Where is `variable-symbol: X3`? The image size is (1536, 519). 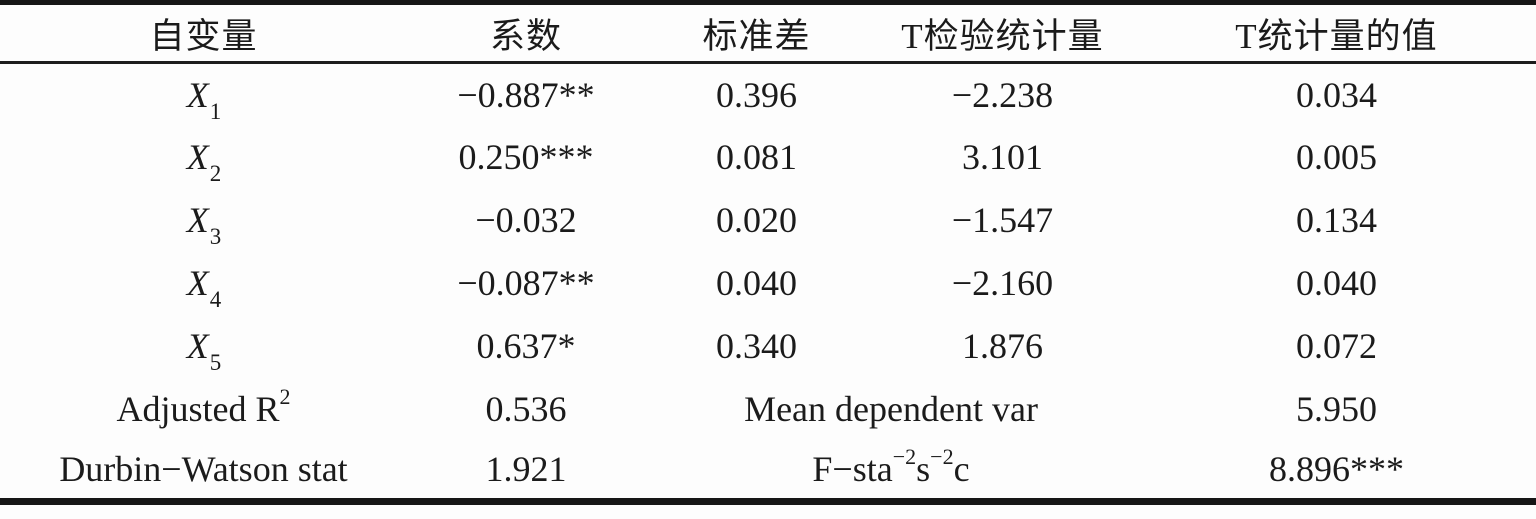 variable-symbol: X3 is located at coordinates (204, 225).